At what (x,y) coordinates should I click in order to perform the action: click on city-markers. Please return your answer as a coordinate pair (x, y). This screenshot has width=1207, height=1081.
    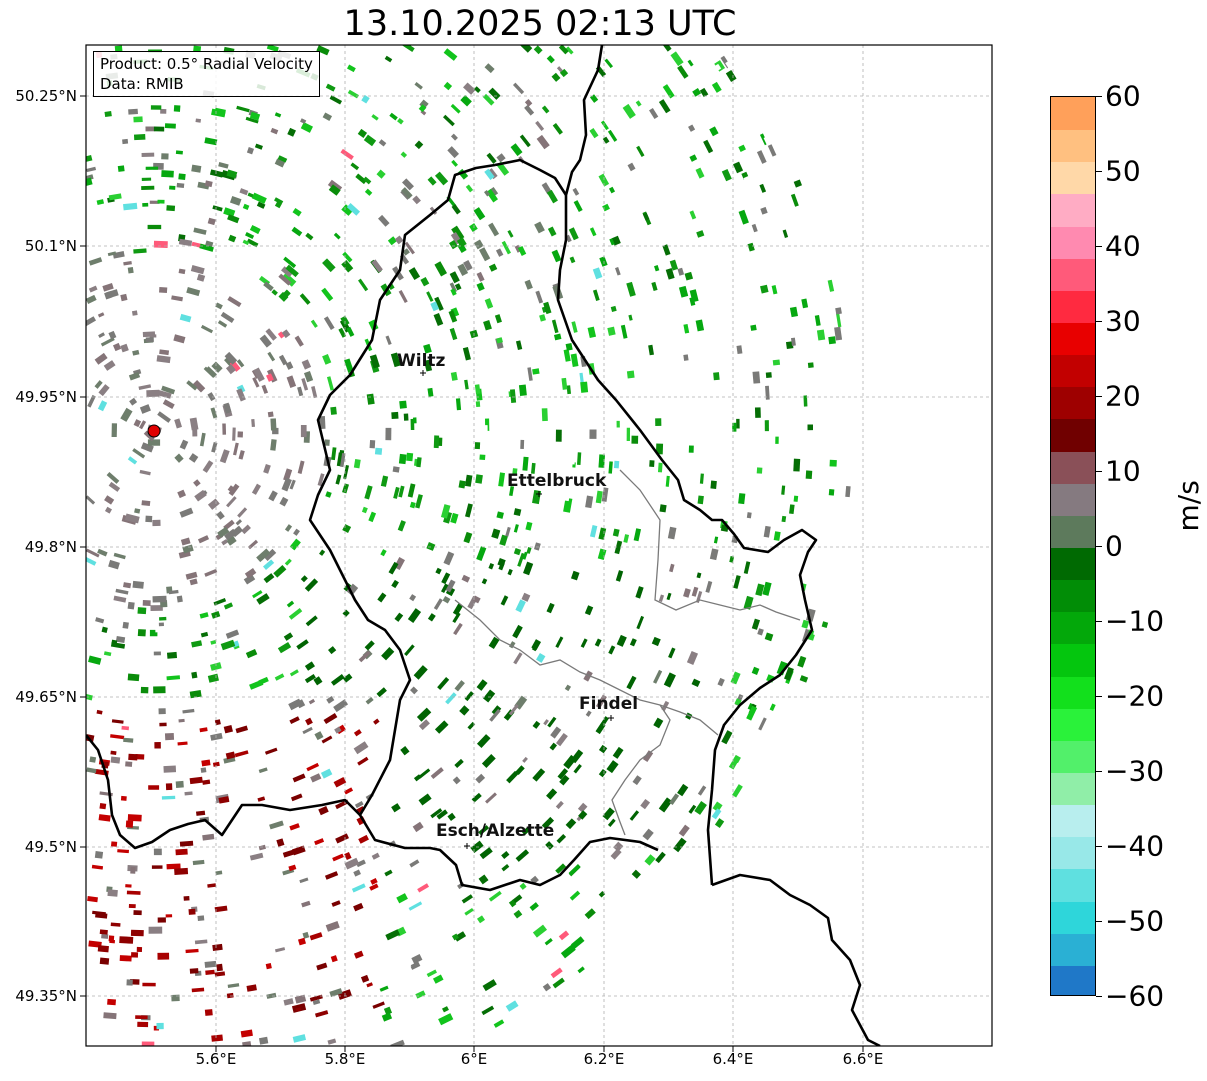
    Looking at the image, I should click on (517, 609).